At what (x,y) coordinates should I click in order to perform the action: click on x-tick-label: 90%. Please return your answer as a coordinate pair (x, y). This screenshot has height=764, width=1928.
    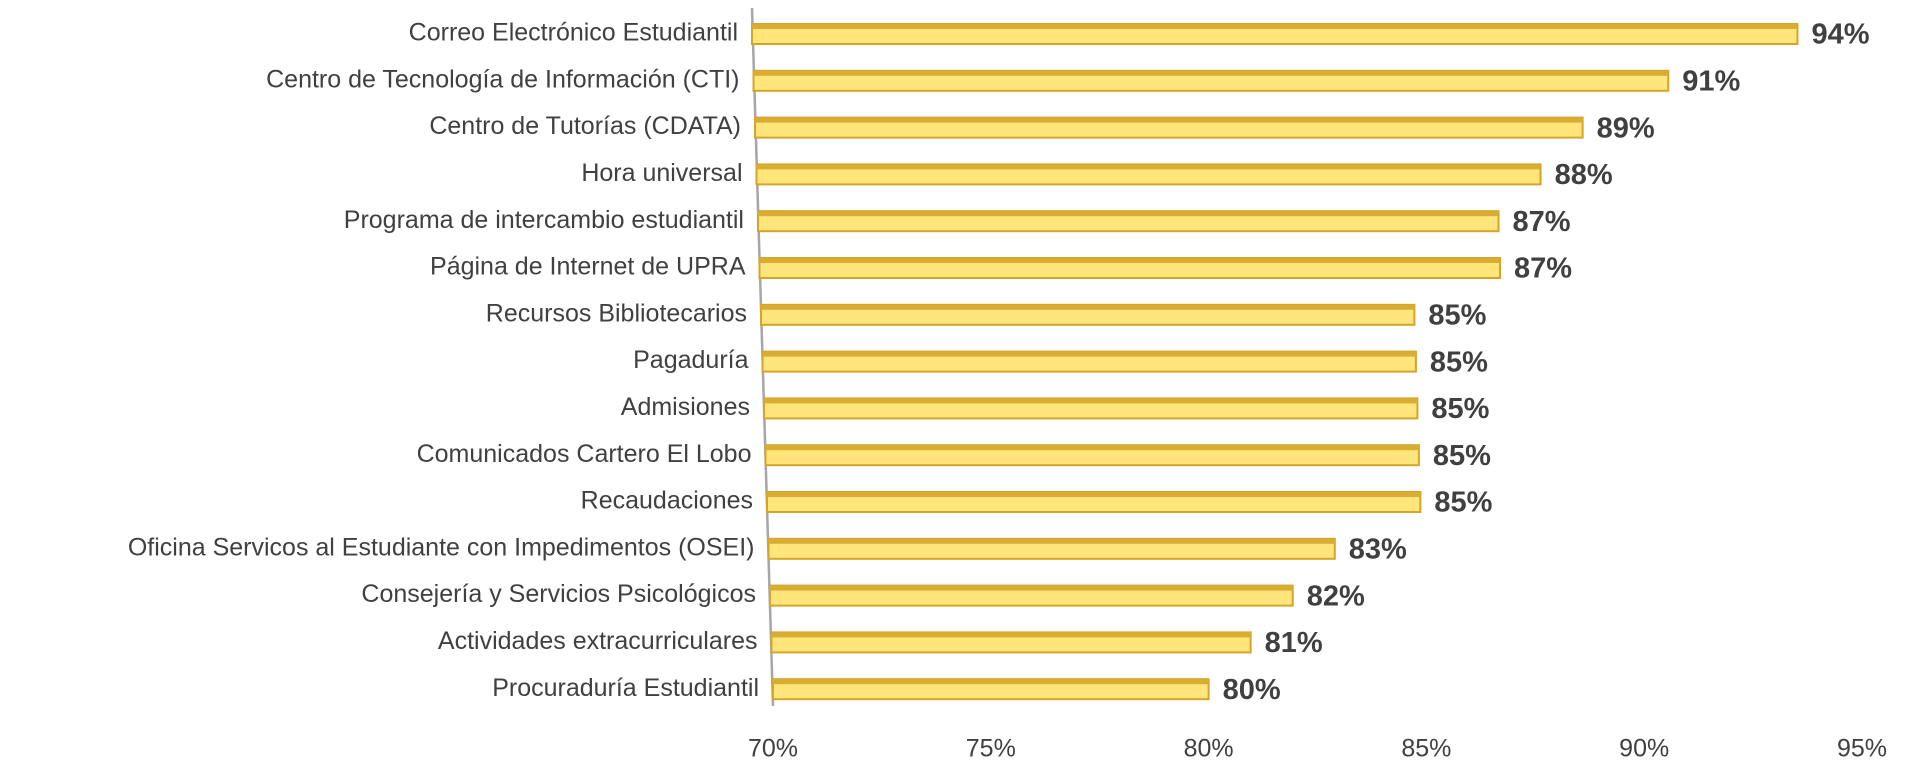
    Looking at the image, I should click on (1644, 749).